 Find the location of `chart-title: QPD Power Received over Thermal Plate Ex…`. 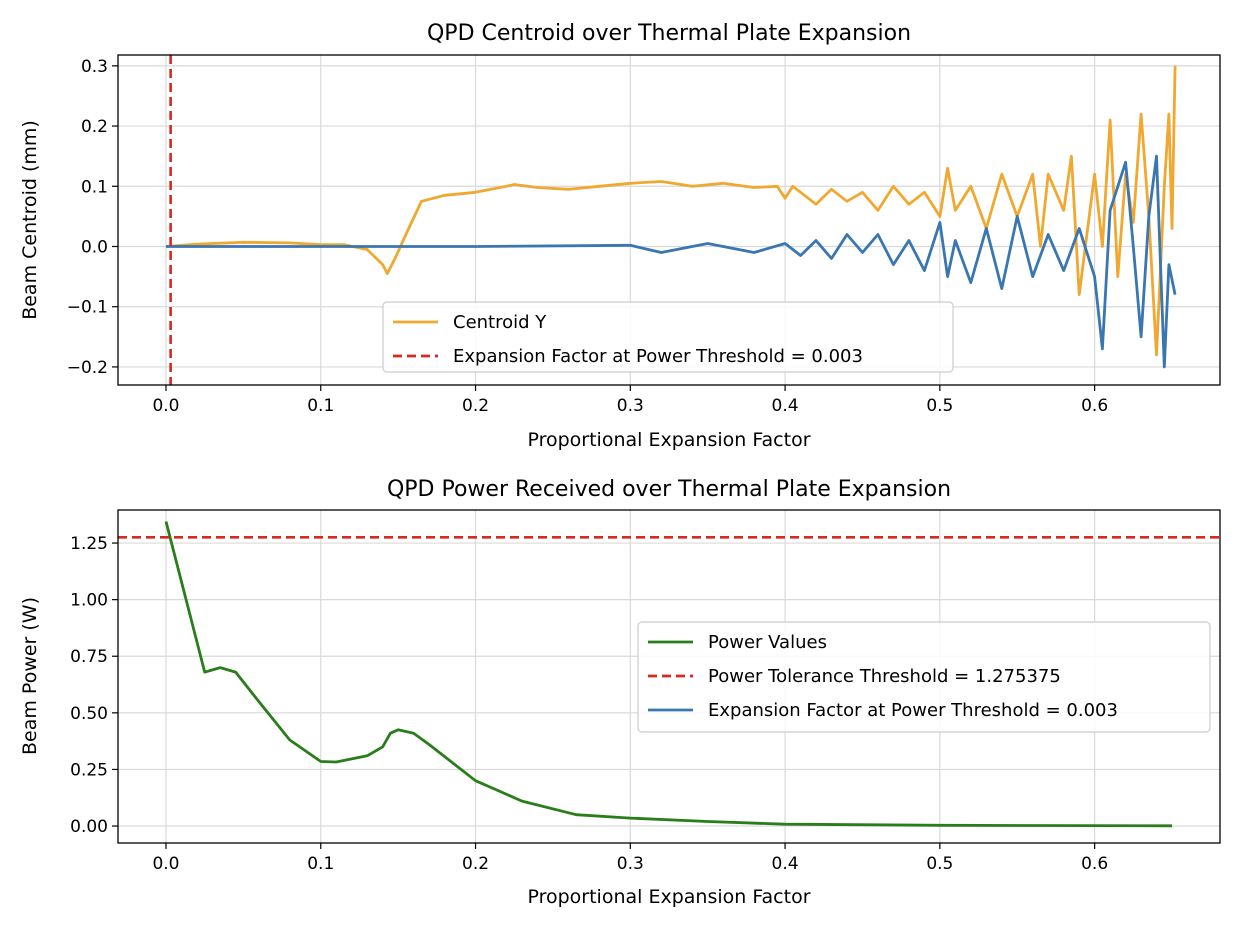

chart-title: QPD Power Received over Thermal Plate Ex… is located at coordinates (669, 489).